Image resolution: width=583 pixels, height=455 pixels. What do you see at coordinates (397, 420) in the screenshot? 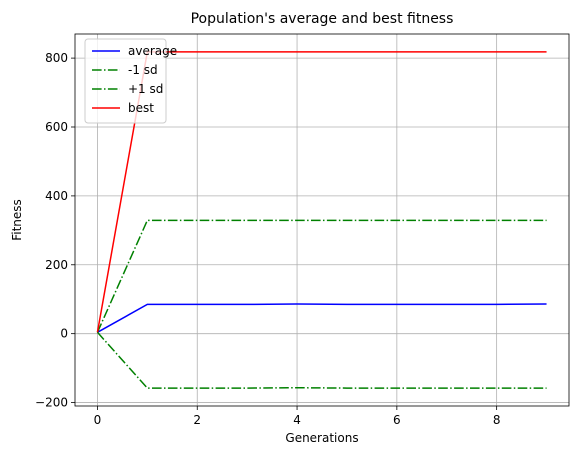
I see `x-tick-label: 6` at bounding box center [397, 420].